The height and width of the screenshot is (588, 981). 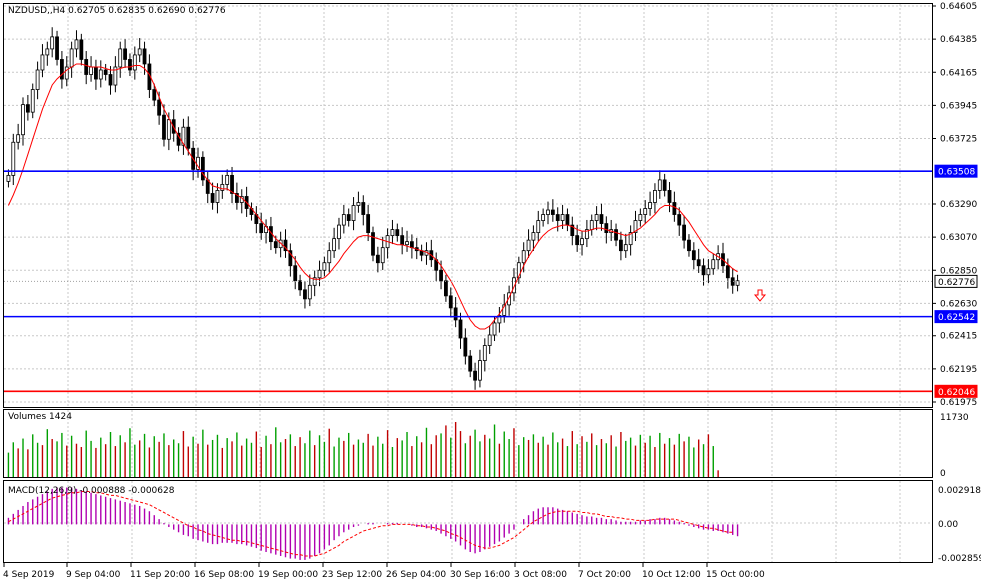 I want to click on time-label: 23 Sep 12:00, so click(x=352, y=575).